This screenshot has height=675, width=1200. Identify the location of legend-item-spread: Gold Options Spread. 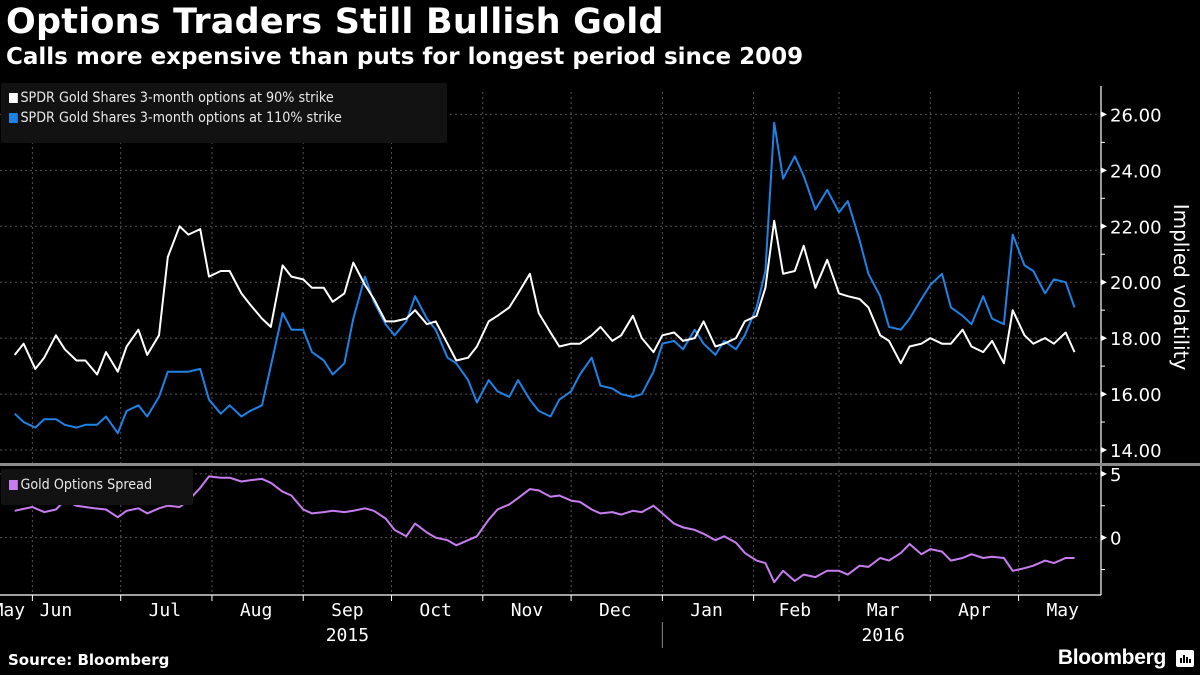
(80, 485).